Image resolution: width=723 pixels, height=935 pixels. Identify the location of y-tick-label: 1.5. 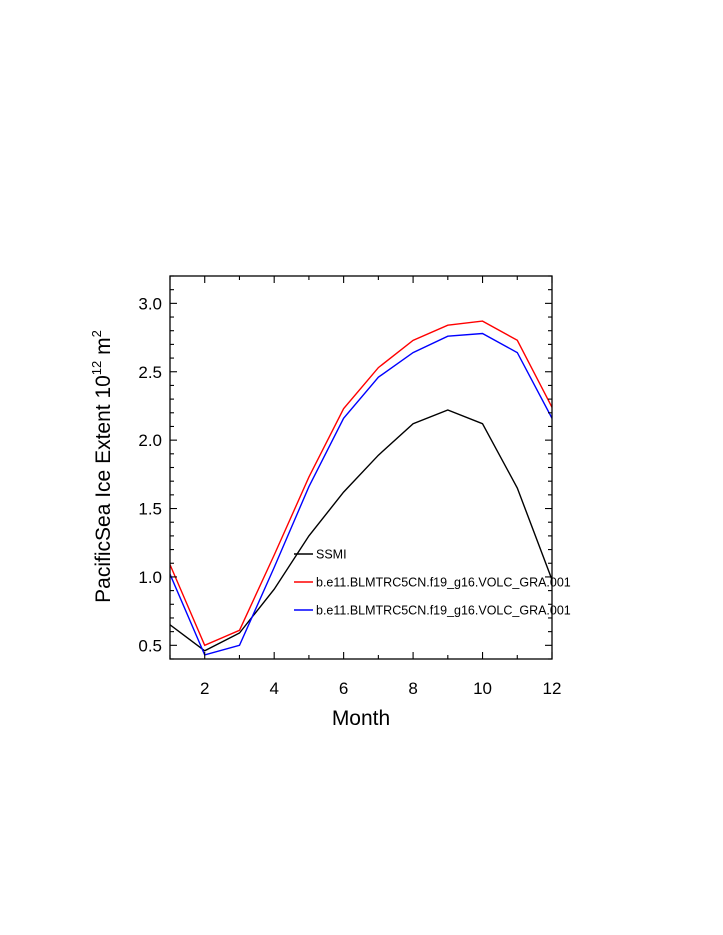
(150, 509).